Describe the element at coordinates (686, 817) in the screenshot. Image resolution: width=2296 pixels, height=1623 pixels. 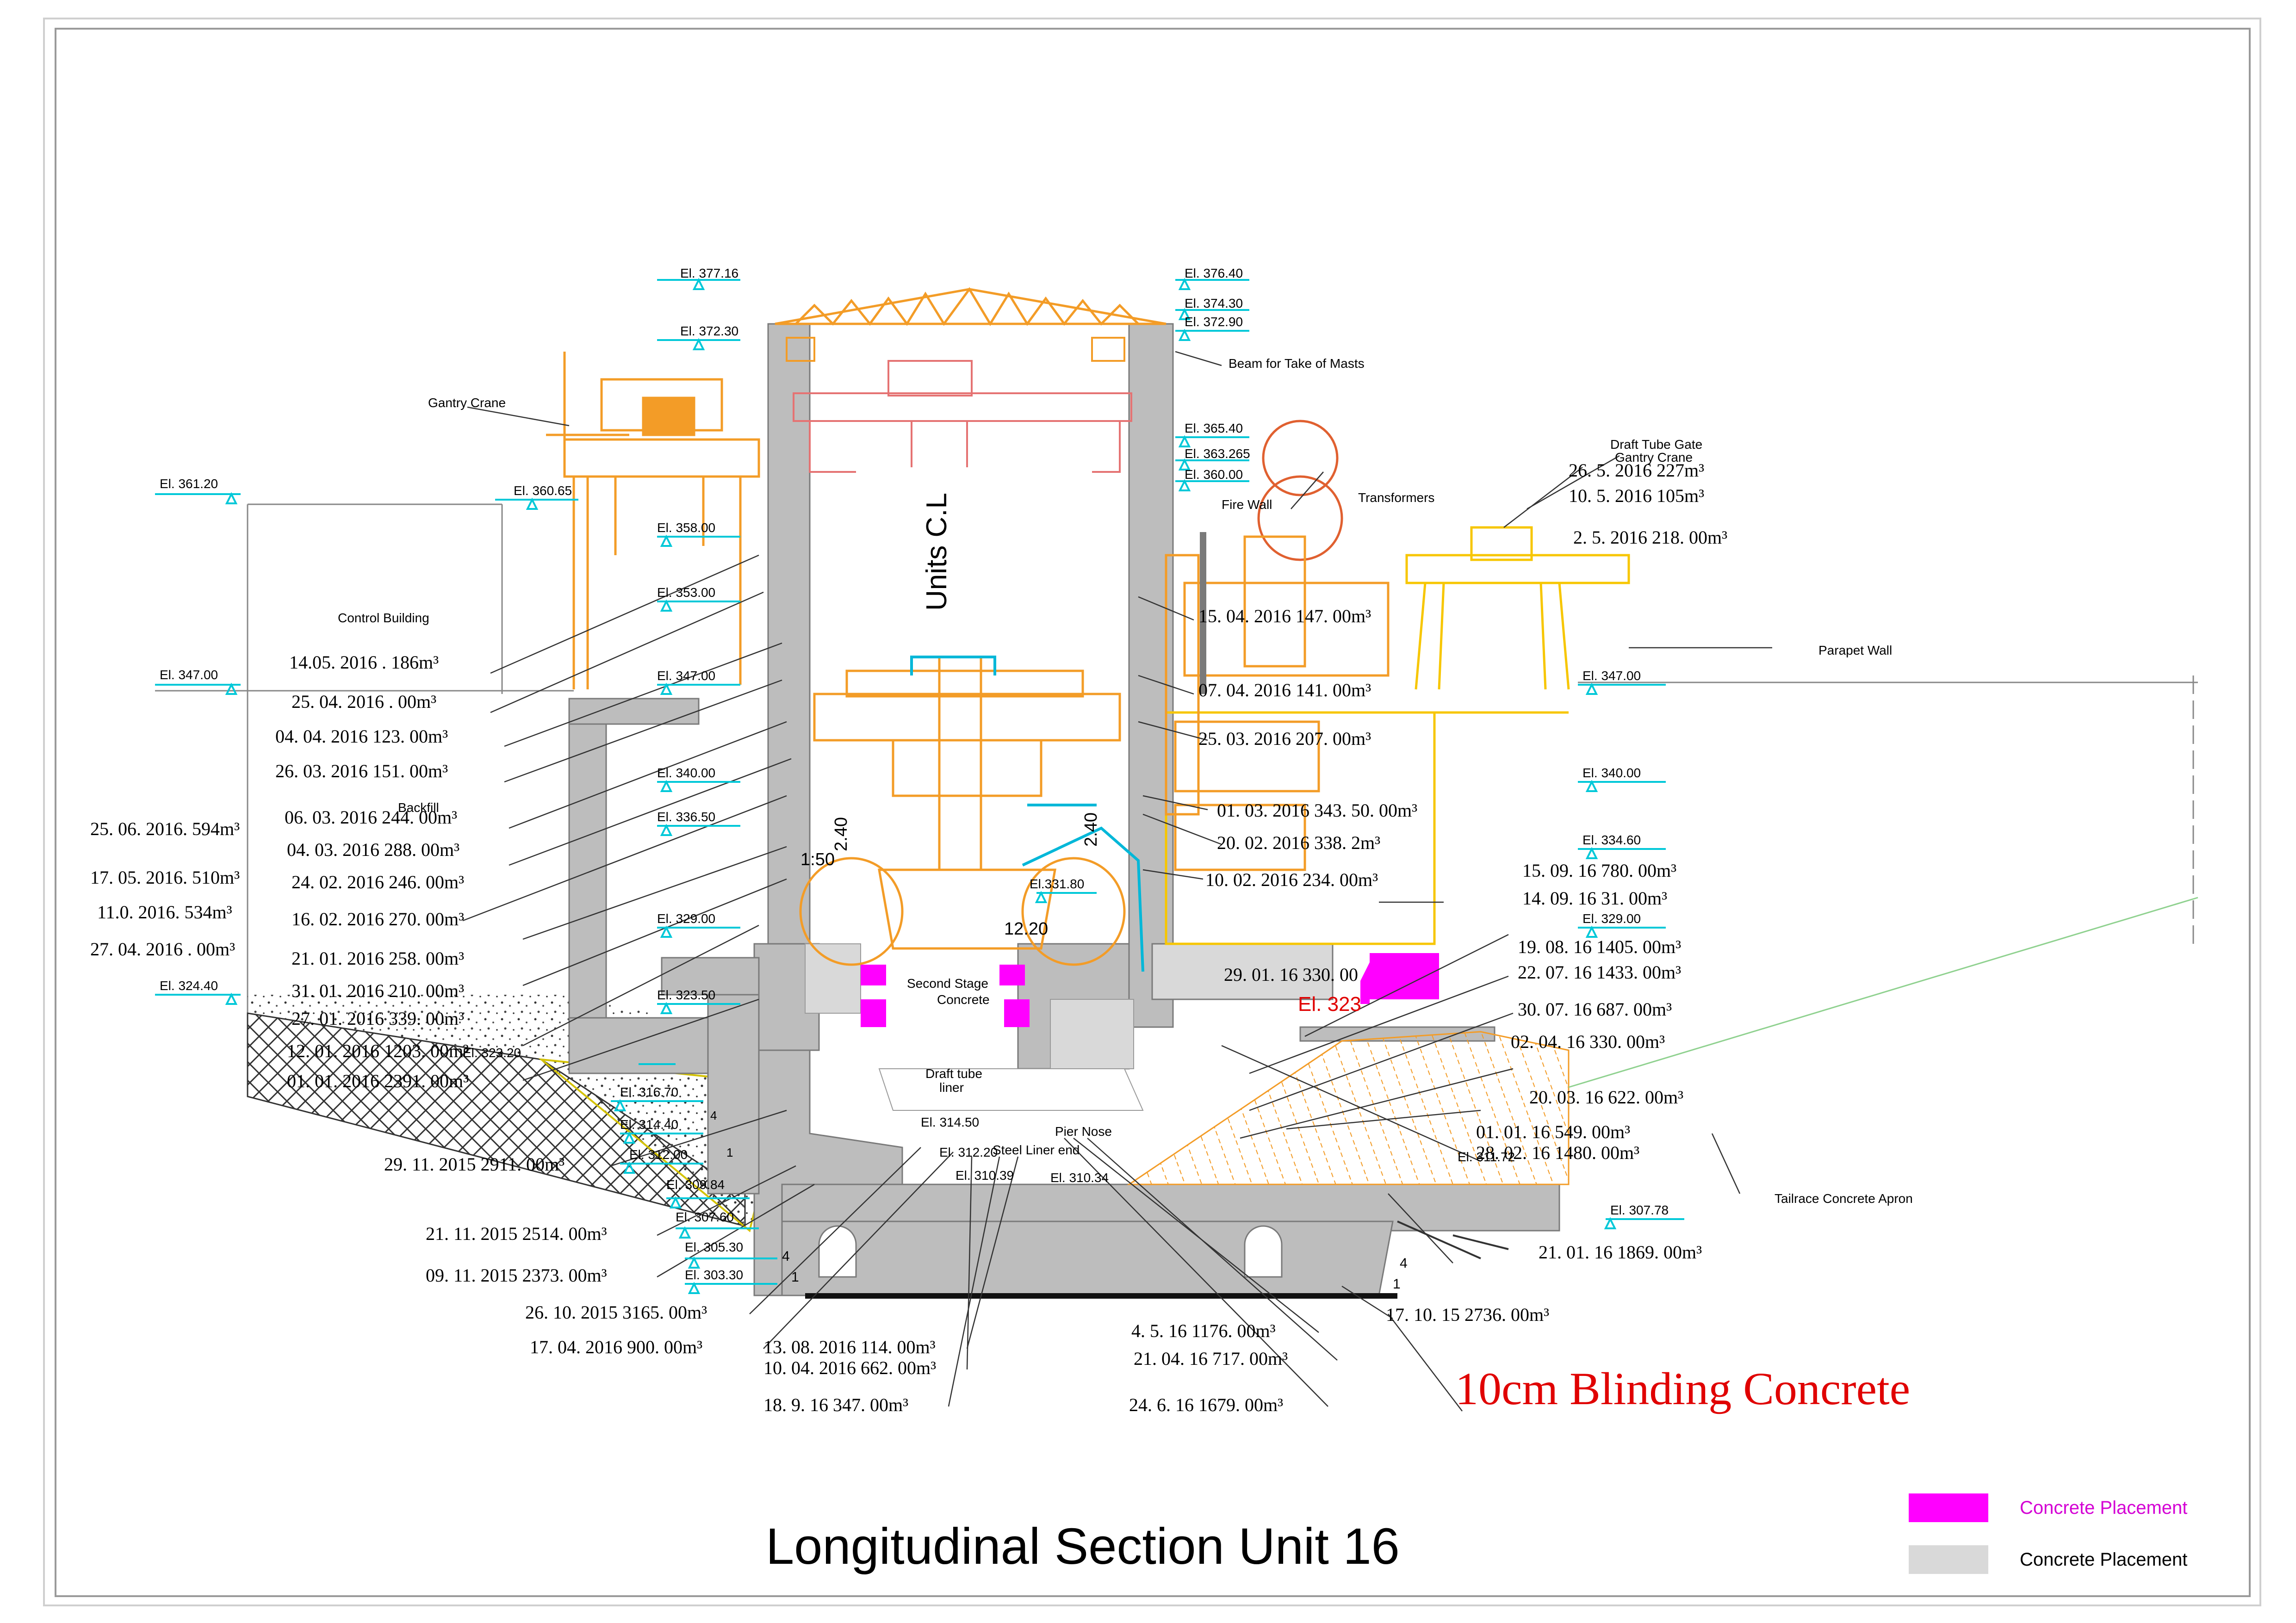
I see `elevation-label: El. 336.50` at that location.